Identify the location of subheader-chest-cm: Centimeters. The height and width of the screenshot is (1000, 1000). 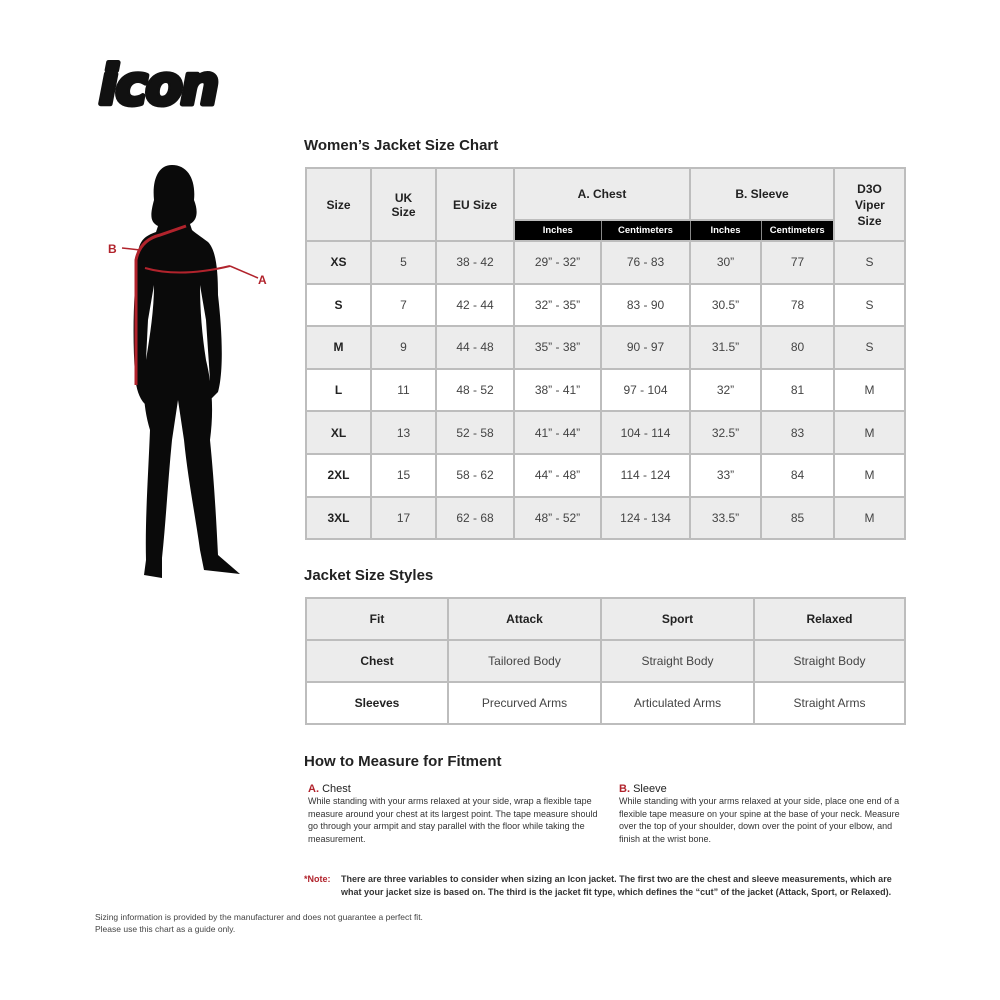
(645, 230).